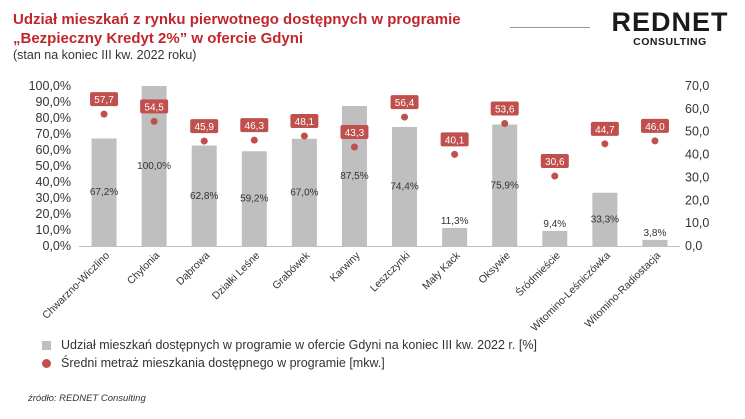 The height and width of the screenshot is (419, 745). I want to click on bar-data-label: 67,0%, so click(304, 192).